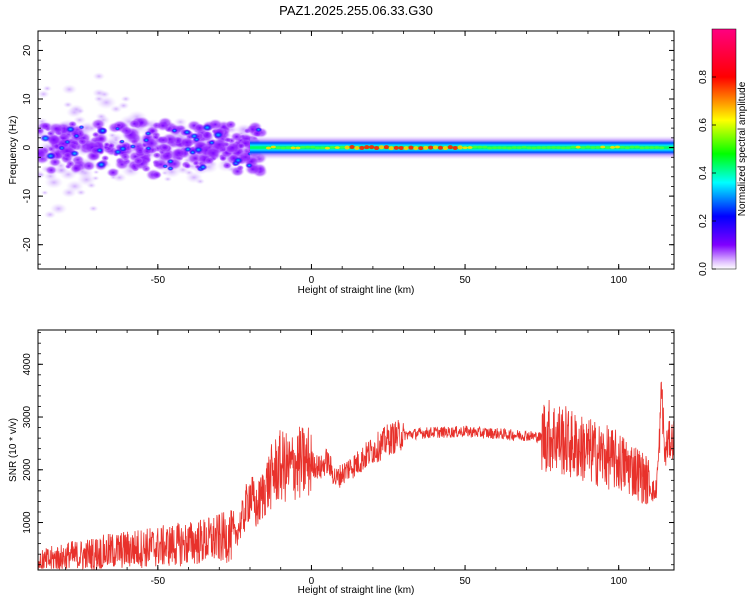 This screenshot has width=750, height=600. What do you see at coordinates (703, 221) in the screenshot?
I see `colorbar-tick-label: 0.2` at bounding box center [703, 221].